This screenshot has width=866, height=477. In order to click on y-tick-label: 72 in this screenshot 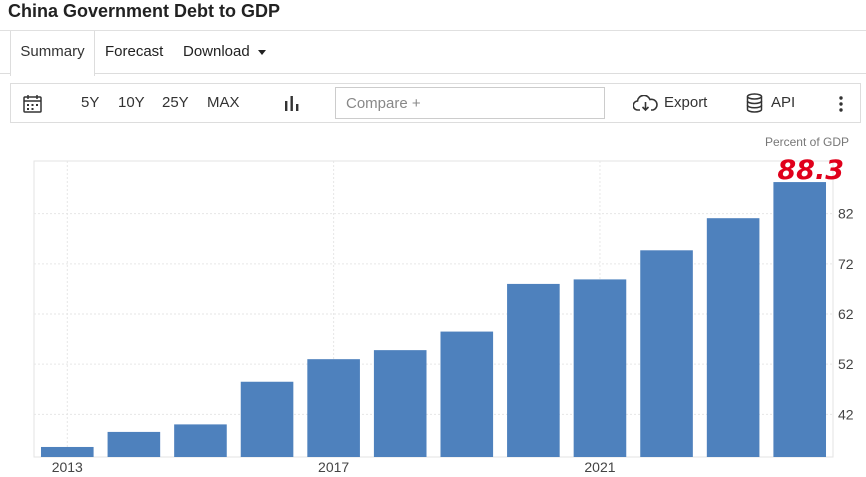, I will do `click(846, 264)`.